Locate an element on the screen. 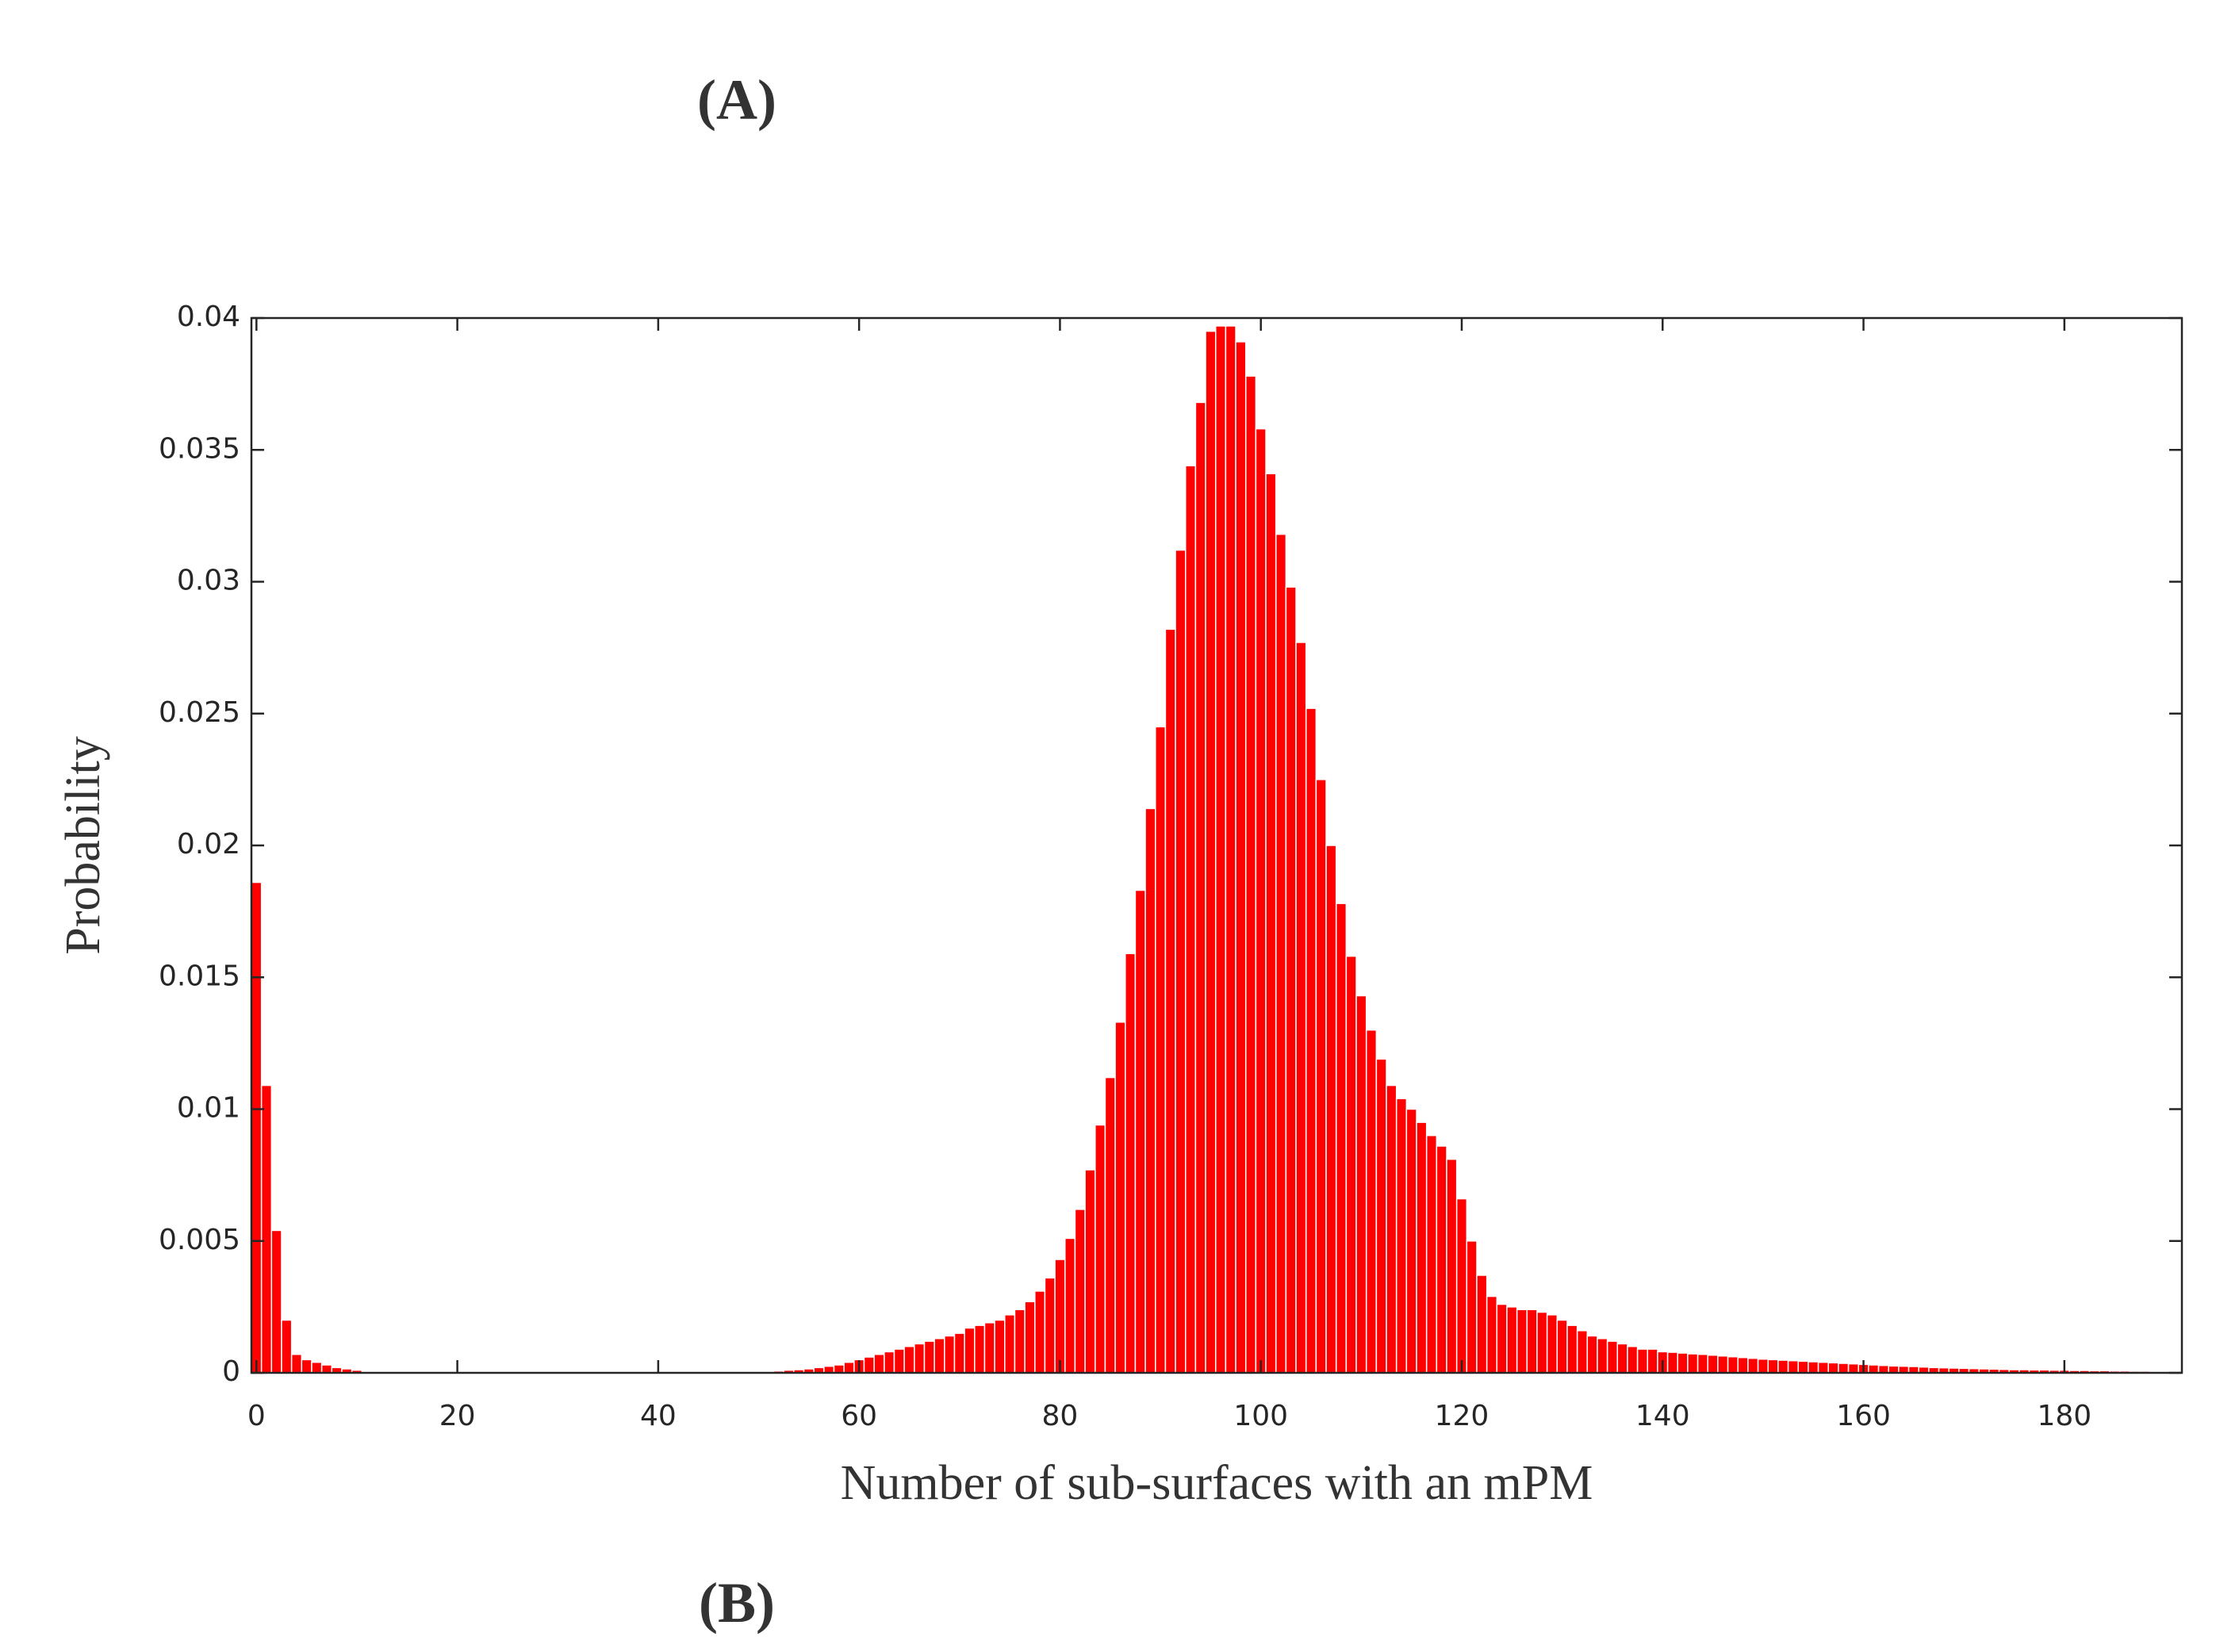 The height and width of the screenshot is (1652, 2239). x-tick-label: 140 is located at coordinates (1663, 1416).